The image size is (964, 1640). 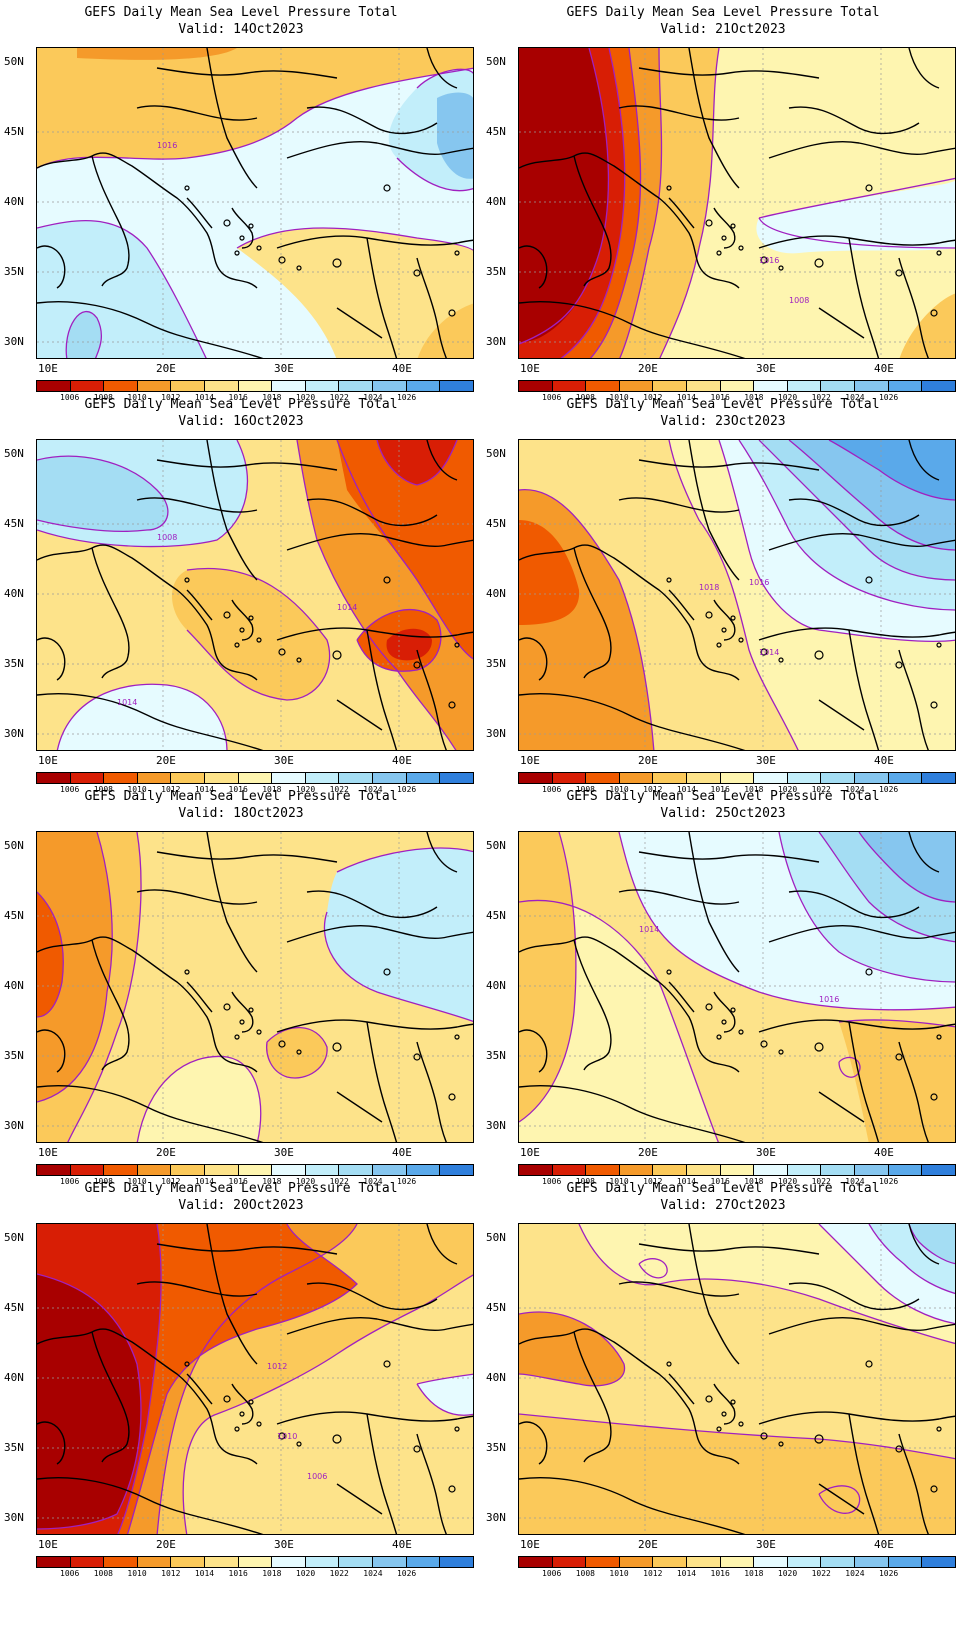 What do you see at coordinates (238, 1573) in the screenshot?
I see `colorbar-label: 1016` at bounding box center [238, 1573].